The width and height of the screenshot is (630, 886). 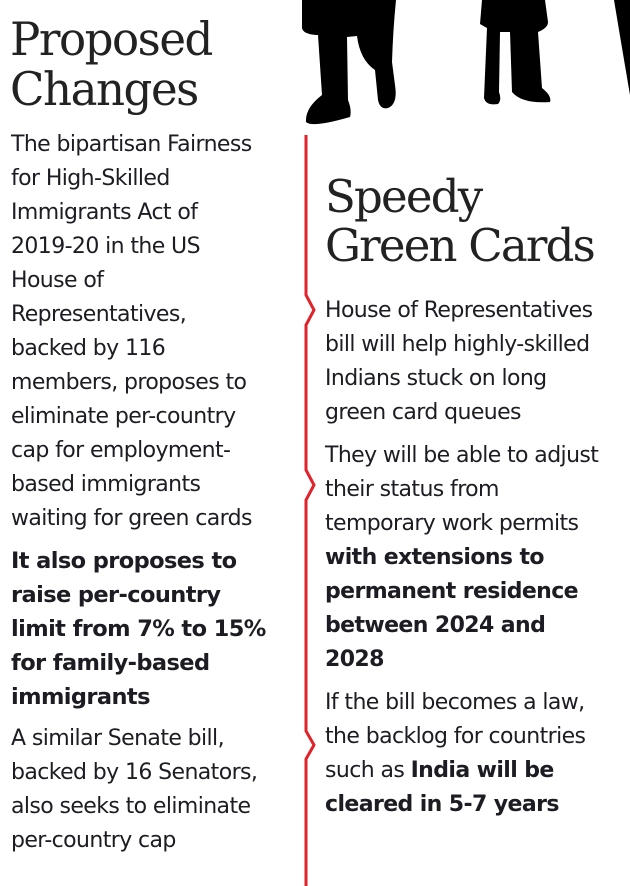 I want to click on text-line: members, proposes to, so click(x=129, y=382).